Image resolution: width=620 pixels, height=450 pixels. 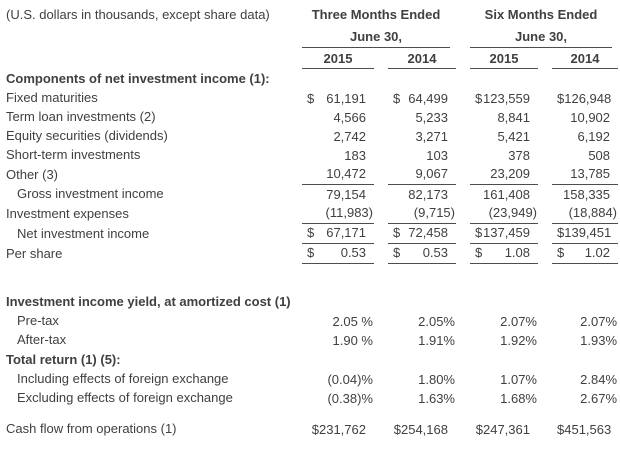 What do you see at coordinates (499, 429) in the screenshot?
I see `value-cell: $247,361` at bounding box center [499, 429].